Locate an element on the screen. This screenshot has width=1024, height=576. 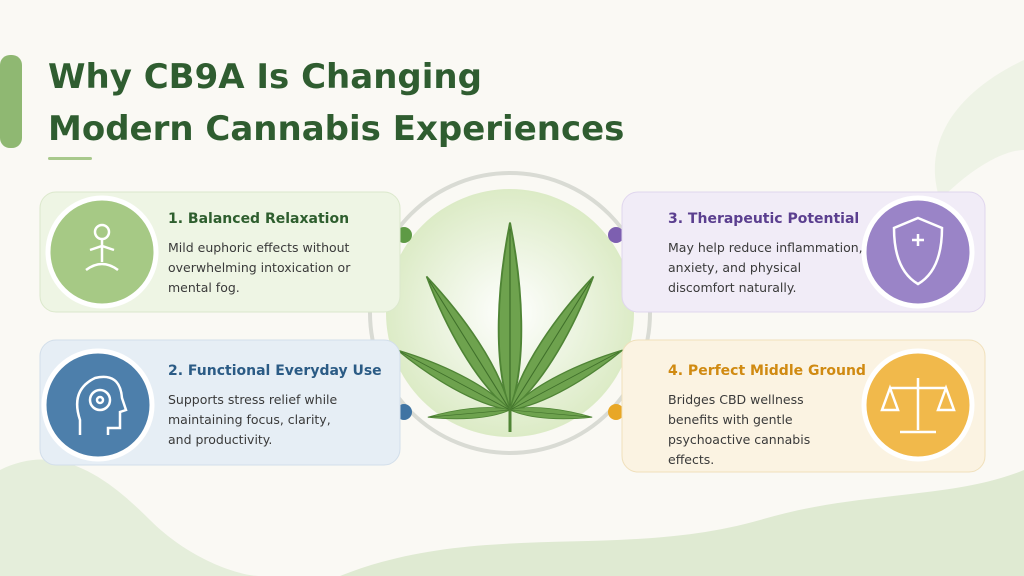
card-text: Bridges CBD wellness is located at coordinates (736, 399).